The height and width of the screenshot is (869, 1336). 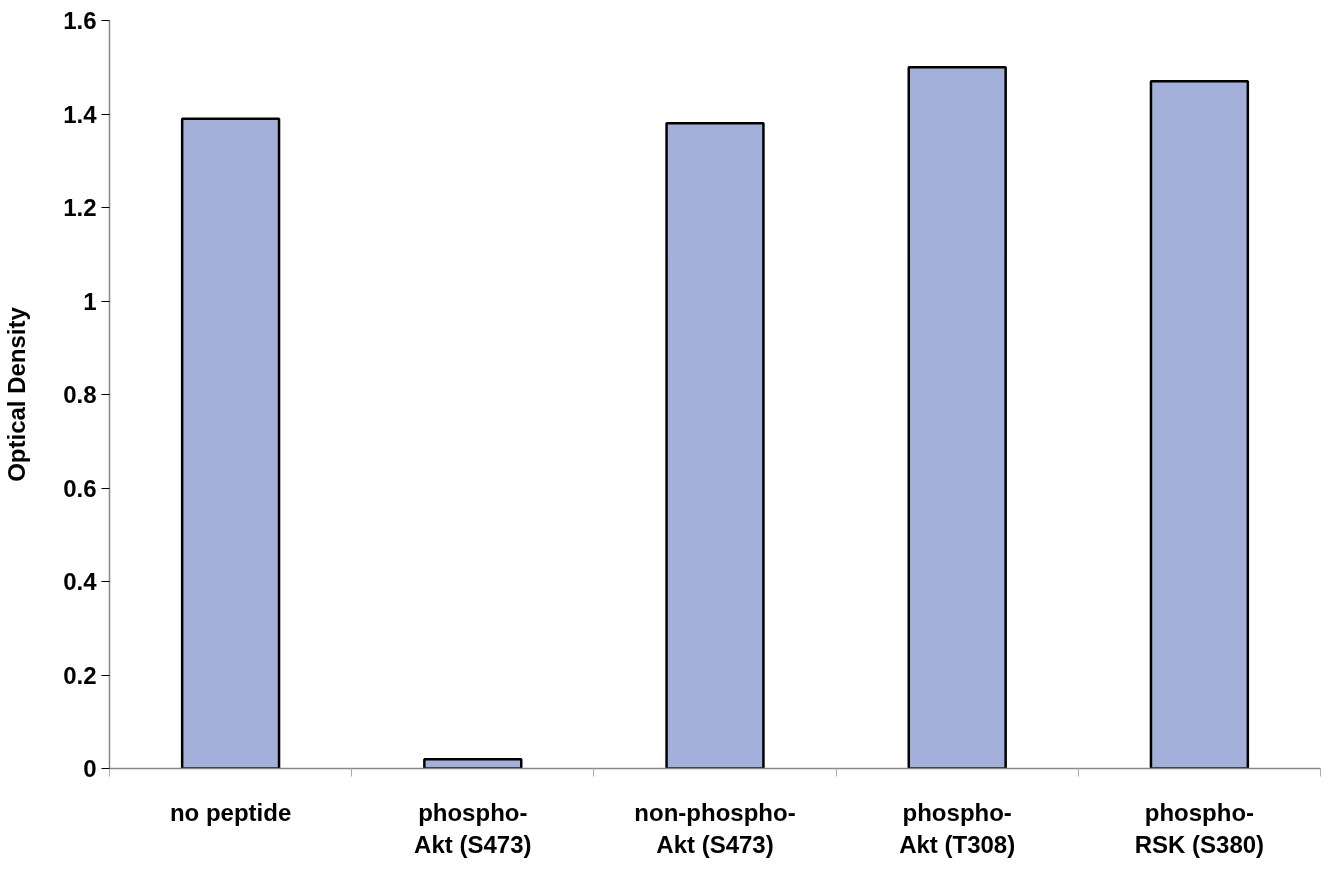 What do you see at coordinates (80, 581) in the screenshot?
I see `y-tick-label: 0.4` at bounding box center [80, 581].